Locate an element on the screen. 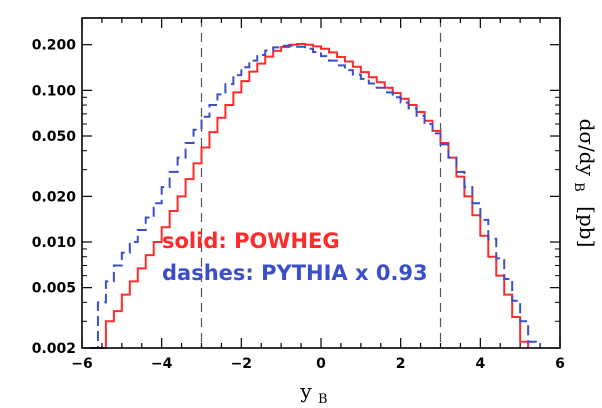 This screenshot has height=408, width=602. x-axis-title: y B is located at coordinates (313, 393).